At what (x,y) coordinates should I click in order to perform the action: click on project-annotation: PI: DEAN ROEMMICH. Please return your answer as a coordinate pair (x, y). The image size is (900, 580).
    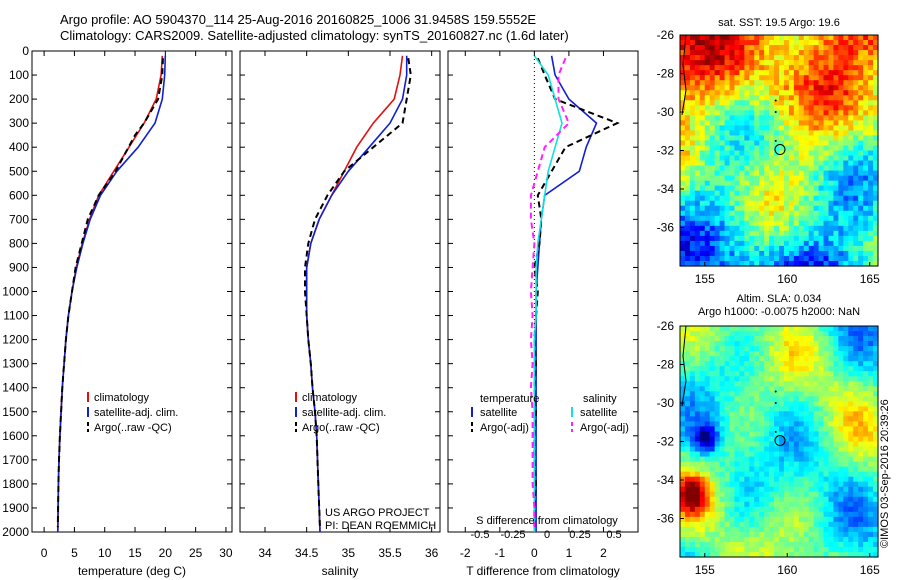
    Looking at the image, I should click on (380, 526).